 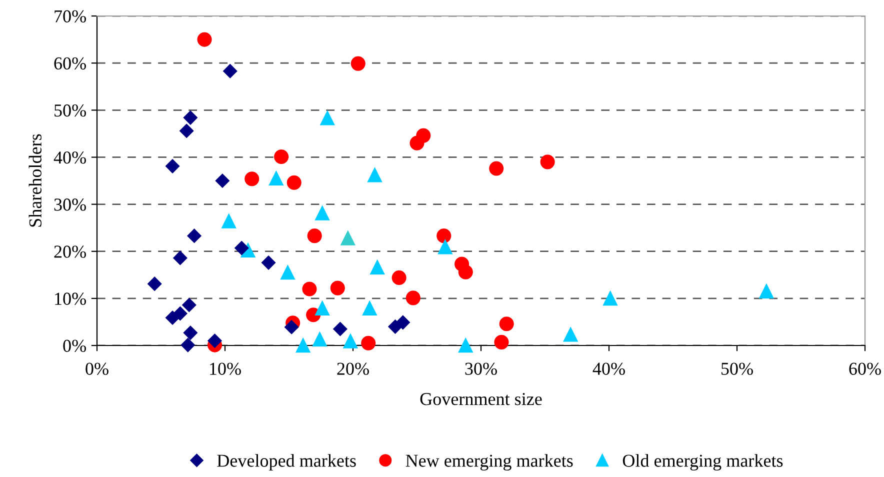 What do you see at coordinates (489, 462) in the screenshot?
I see `legend-label: New emerging markets` at bounding box center [489, 462].